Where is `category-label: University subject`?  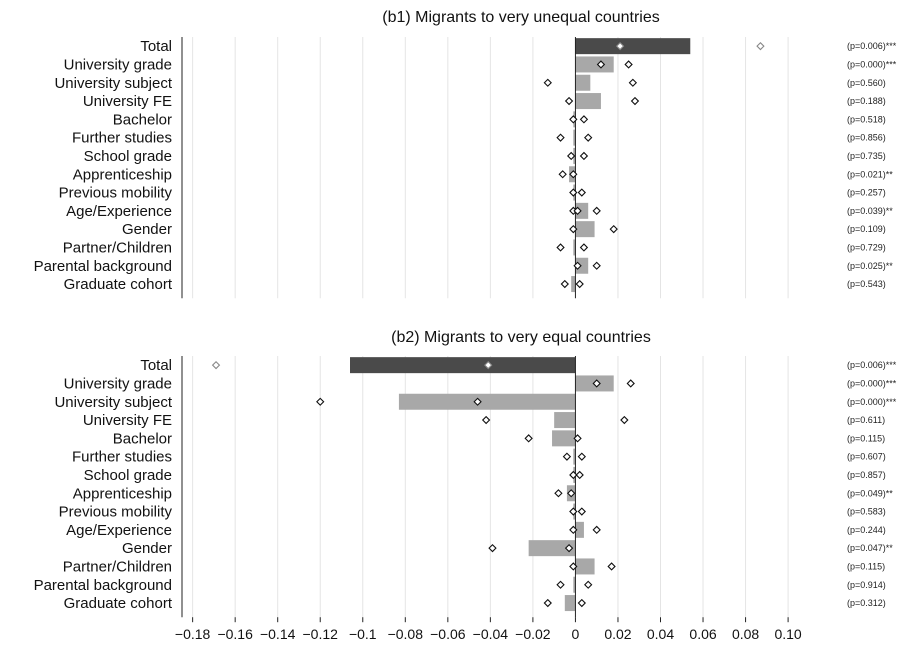 category-label: University subject is located at coordinates (113, 83).